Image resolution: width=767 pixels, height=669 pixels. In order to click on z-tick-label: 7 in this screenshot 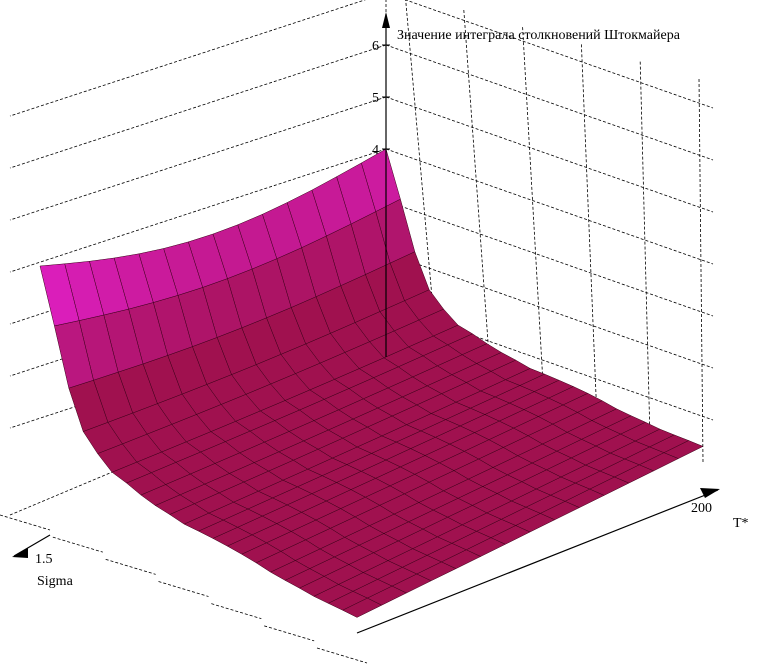, I will do `click(375, 1)`.